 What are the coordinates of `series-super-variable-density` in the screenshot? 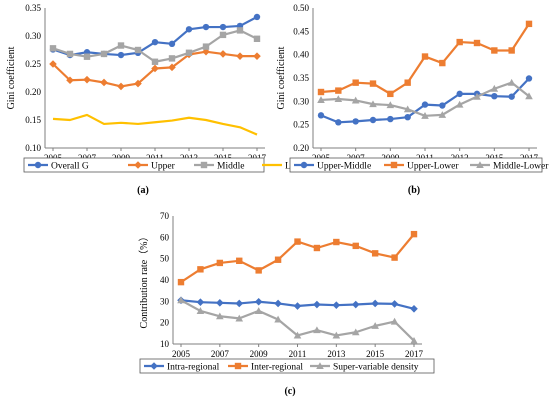 It's located at (297, 320).